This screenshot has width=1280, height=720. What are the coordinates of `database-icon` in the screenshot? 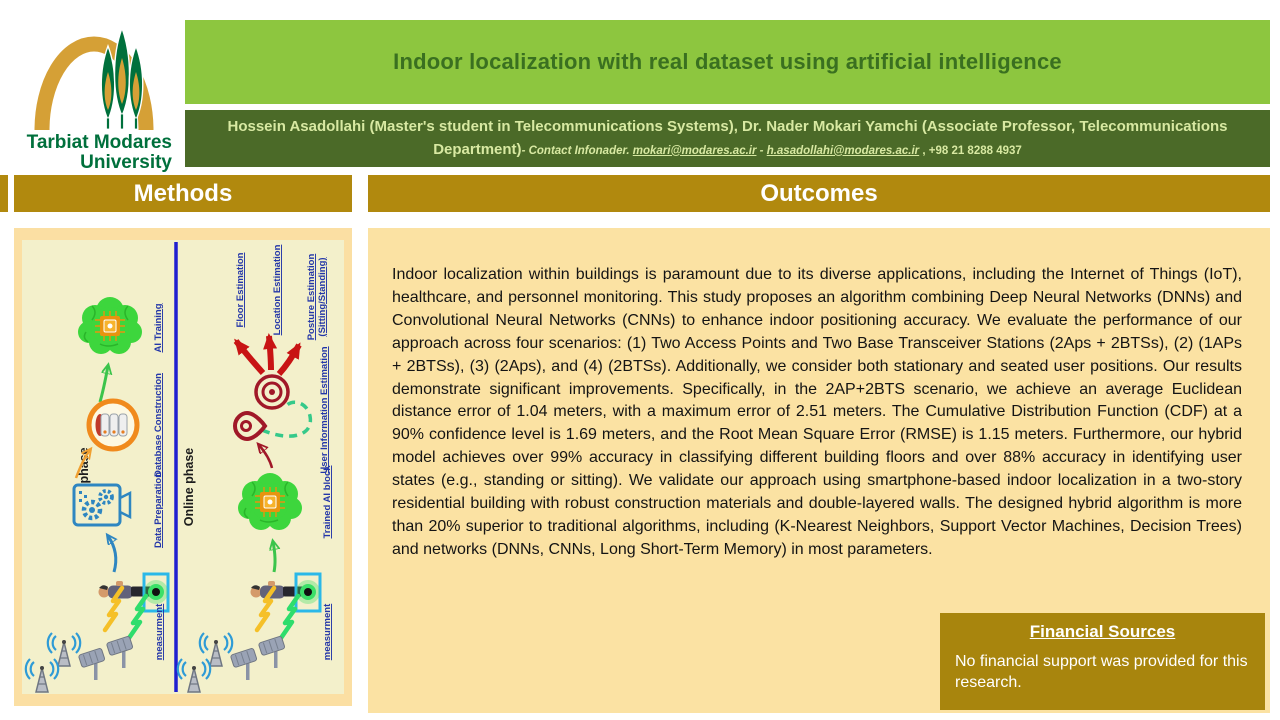 It's located at (113, 425).